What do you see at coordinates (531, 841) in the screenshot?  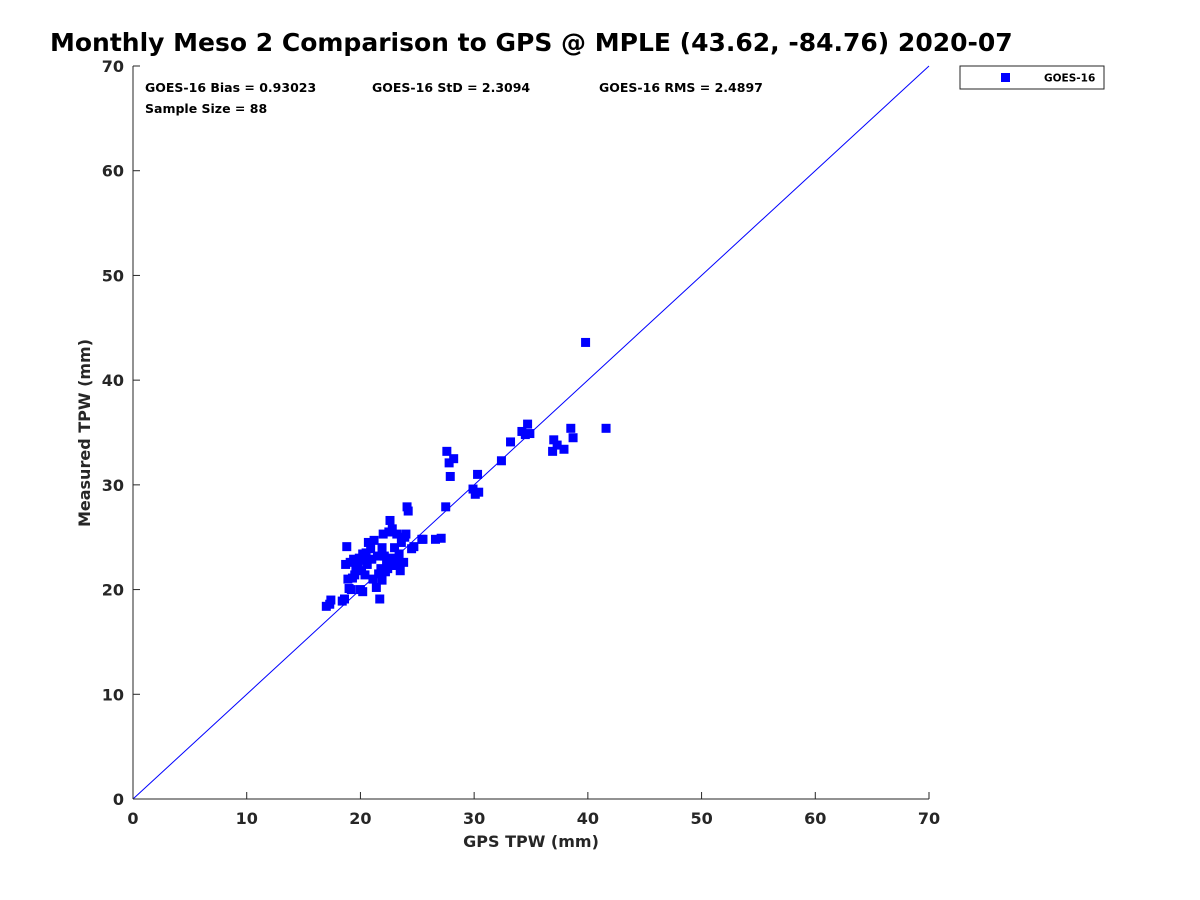 I see `x-axis-label: GPS TPW (mm)` at bounding box center [531, 841].